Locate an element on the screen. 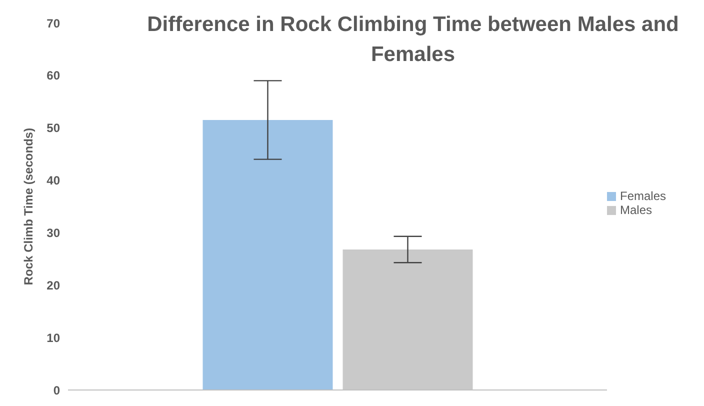 This screenshot has width=704, height=406. legend-label: Males is located at coordinates (636, 210).